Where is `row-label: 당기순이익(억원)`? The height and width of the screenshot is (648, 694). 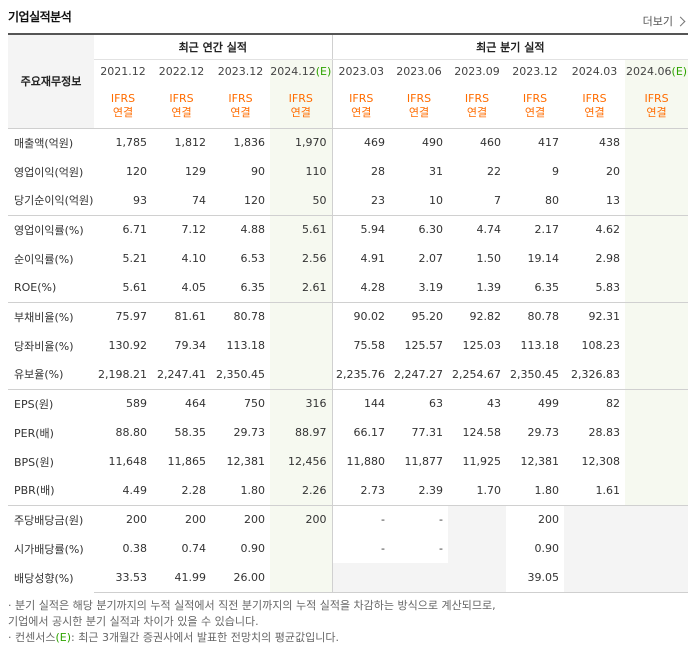
row-label: 당기순이익(억원) is located at coordinates (54, 201).